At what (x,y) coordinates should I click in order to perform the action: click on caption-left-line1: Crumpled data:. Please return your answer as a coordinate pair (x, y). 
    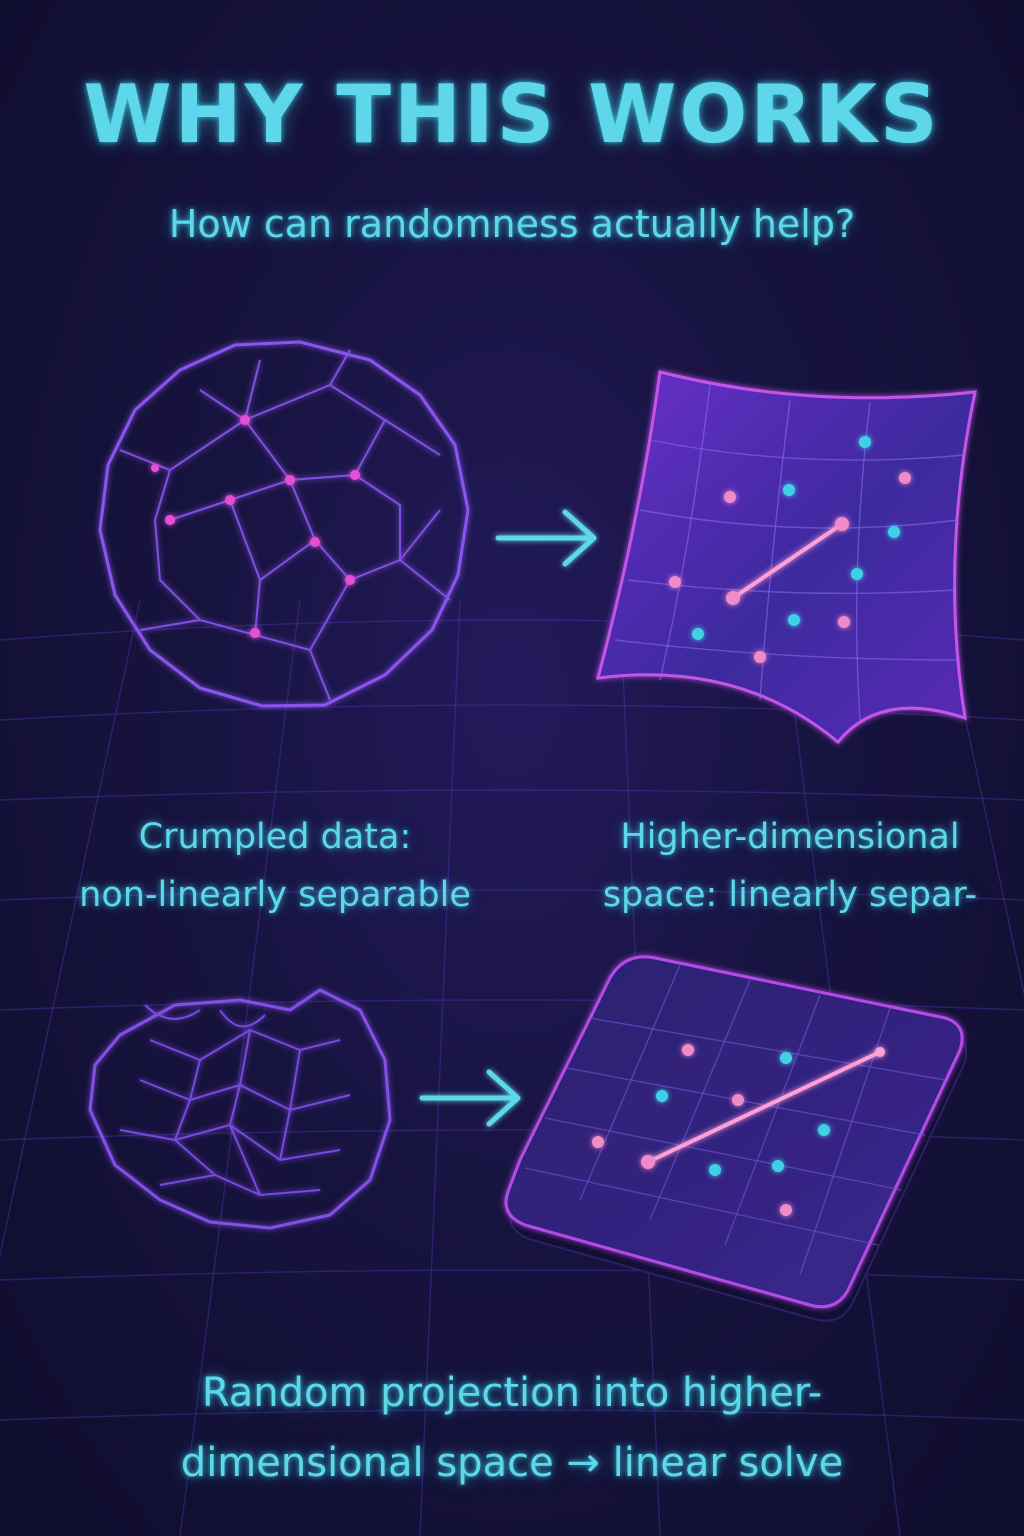
    Looking at the image, I should click on (275, 837).